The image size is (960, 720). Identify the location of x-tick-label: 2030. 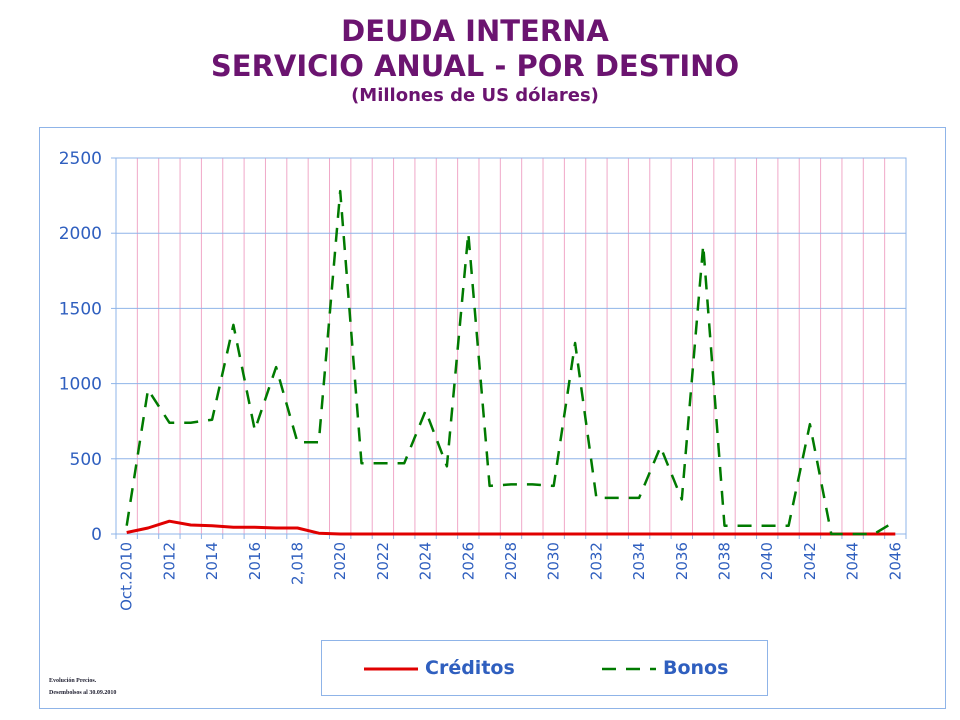
(554, 561).